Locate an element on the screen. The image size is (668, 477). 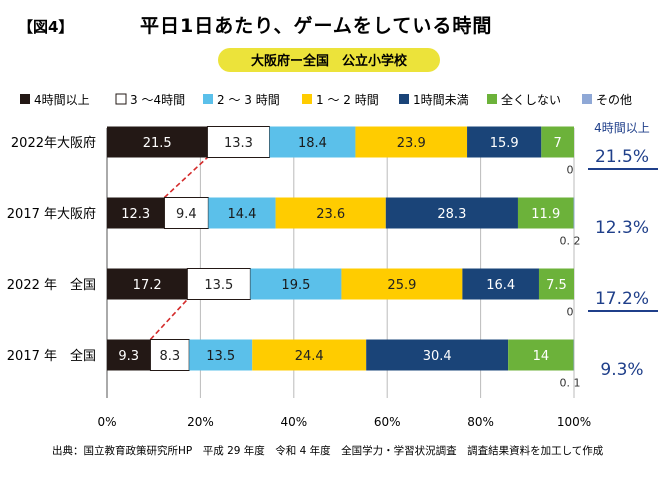
data-label: 23.6 is located at coordinates (330, 214).